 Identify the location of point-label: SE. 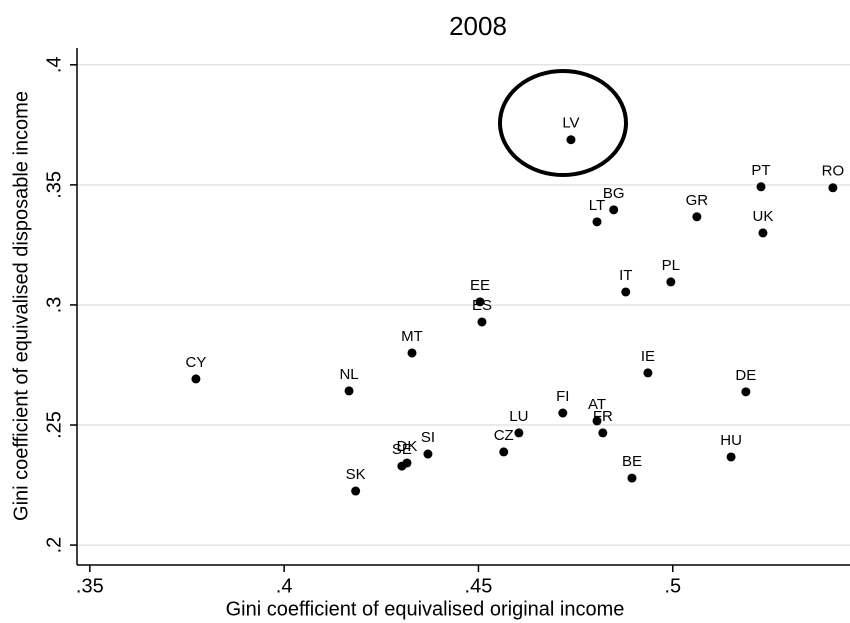
(402, 449).